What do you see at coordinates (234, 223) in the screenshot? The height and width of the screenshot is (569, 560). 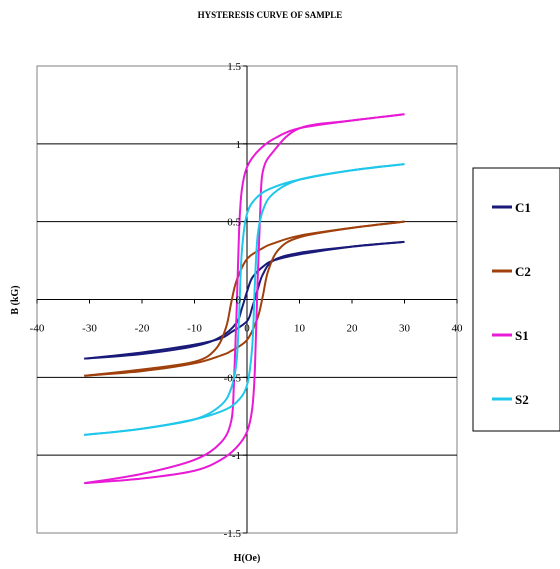 I see `y-tick-label: 0.5` at bounding box center [234, 223].